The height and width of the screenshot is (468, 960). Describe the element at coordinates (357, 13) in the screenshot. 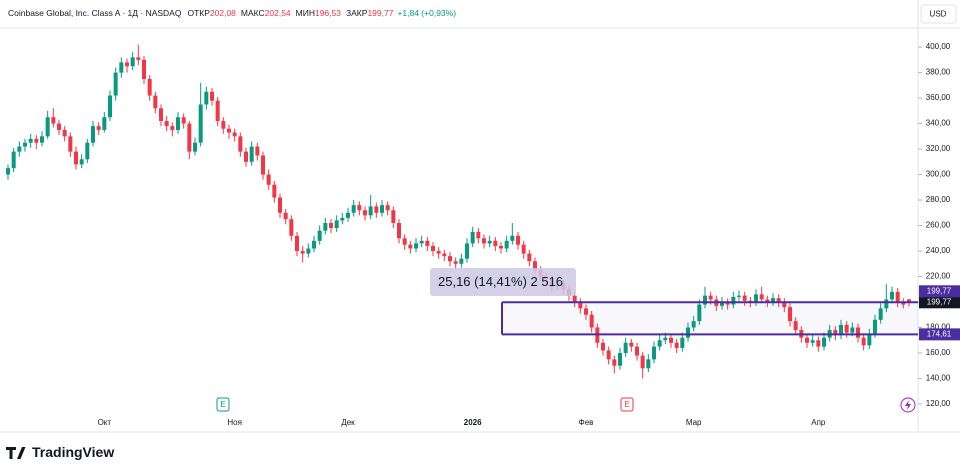

I see `field-label: ЗАКР` at that location.